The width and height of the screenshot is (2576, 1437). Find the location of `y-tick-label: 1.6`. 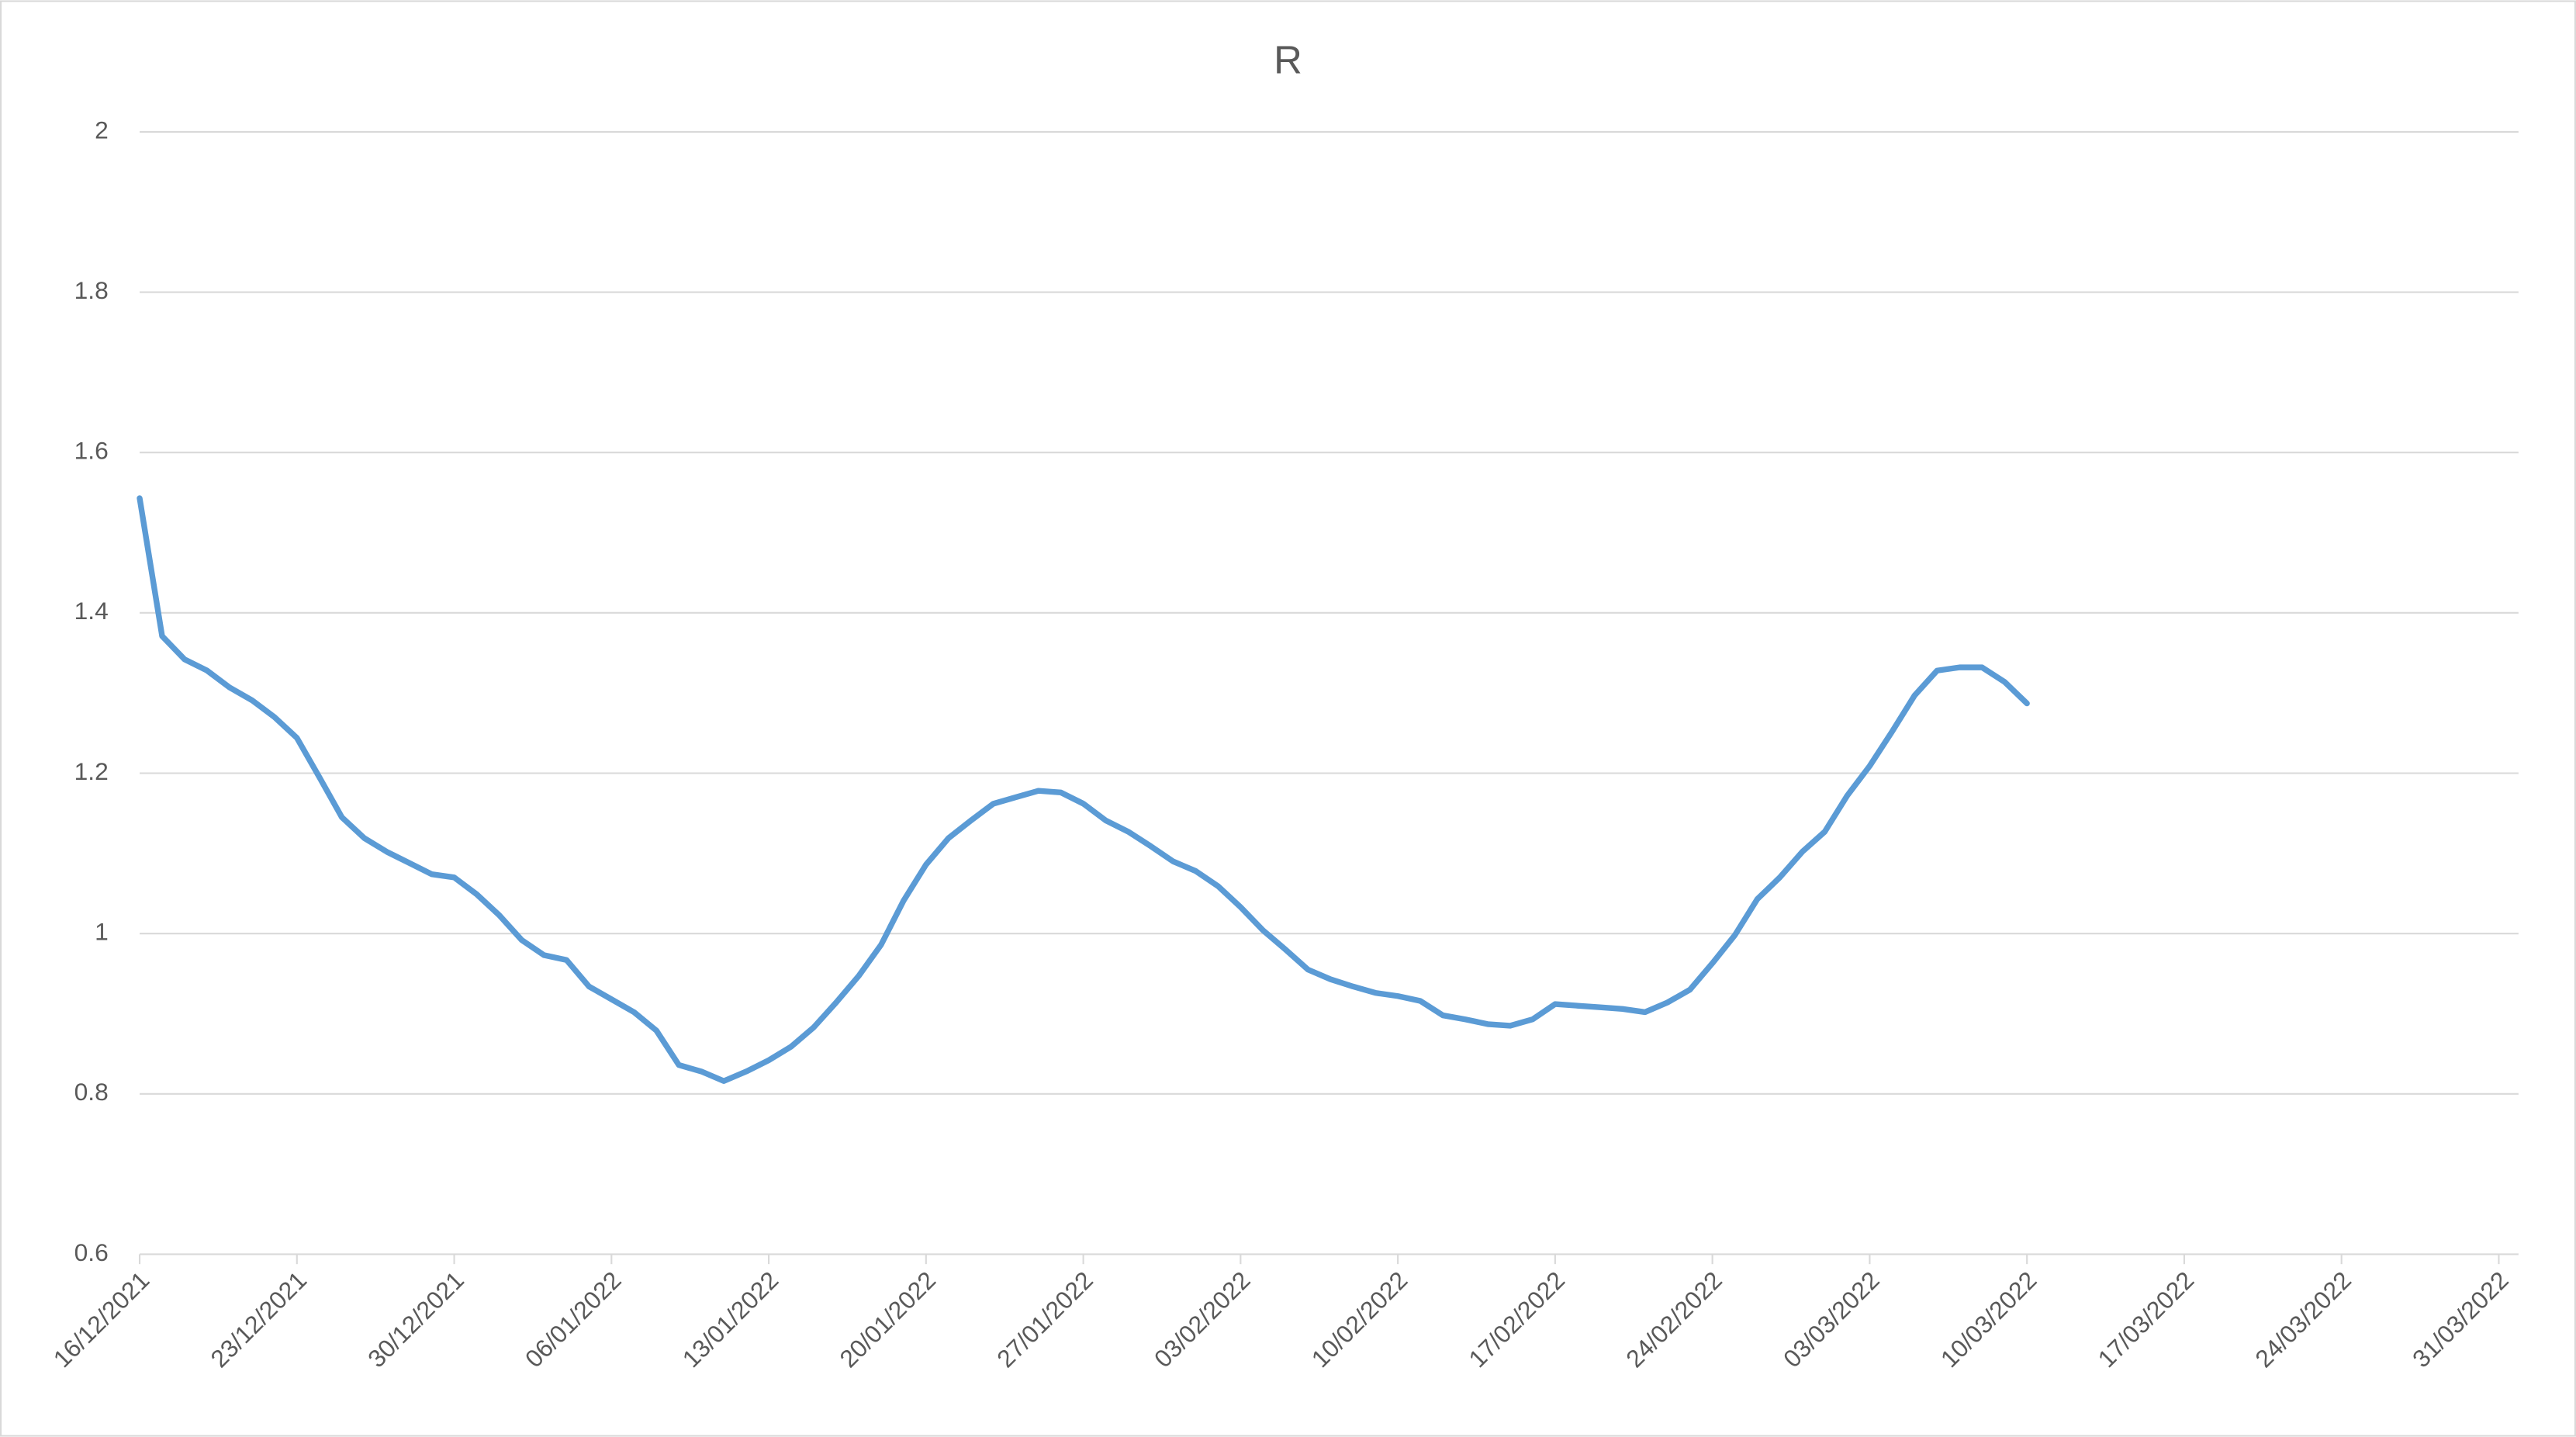

y-tick-label: 1.6 is located at coordinates (91, 451).